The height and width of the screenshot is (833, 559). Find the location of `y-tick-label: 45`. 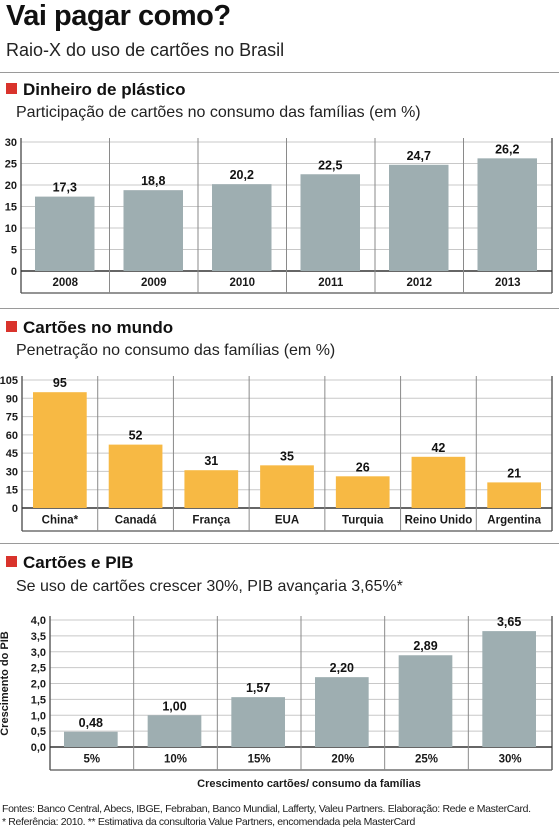

y-tick-label: 45 is located at coordinates (12, 454).